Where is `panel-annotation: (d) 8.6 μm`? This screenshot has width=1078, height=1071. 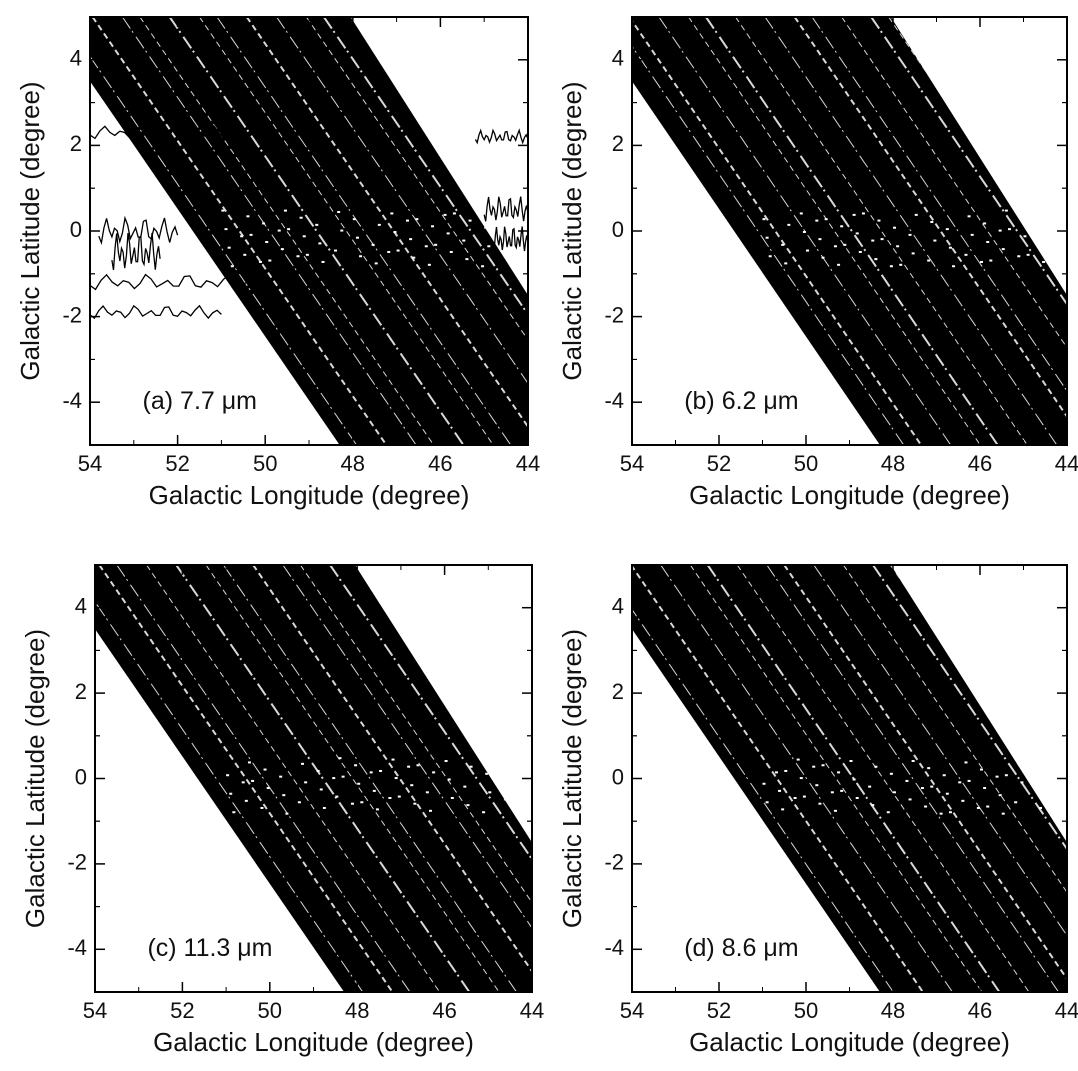
panel-annotation: (d) 8.6 μm is located at coordinates (741, 948).